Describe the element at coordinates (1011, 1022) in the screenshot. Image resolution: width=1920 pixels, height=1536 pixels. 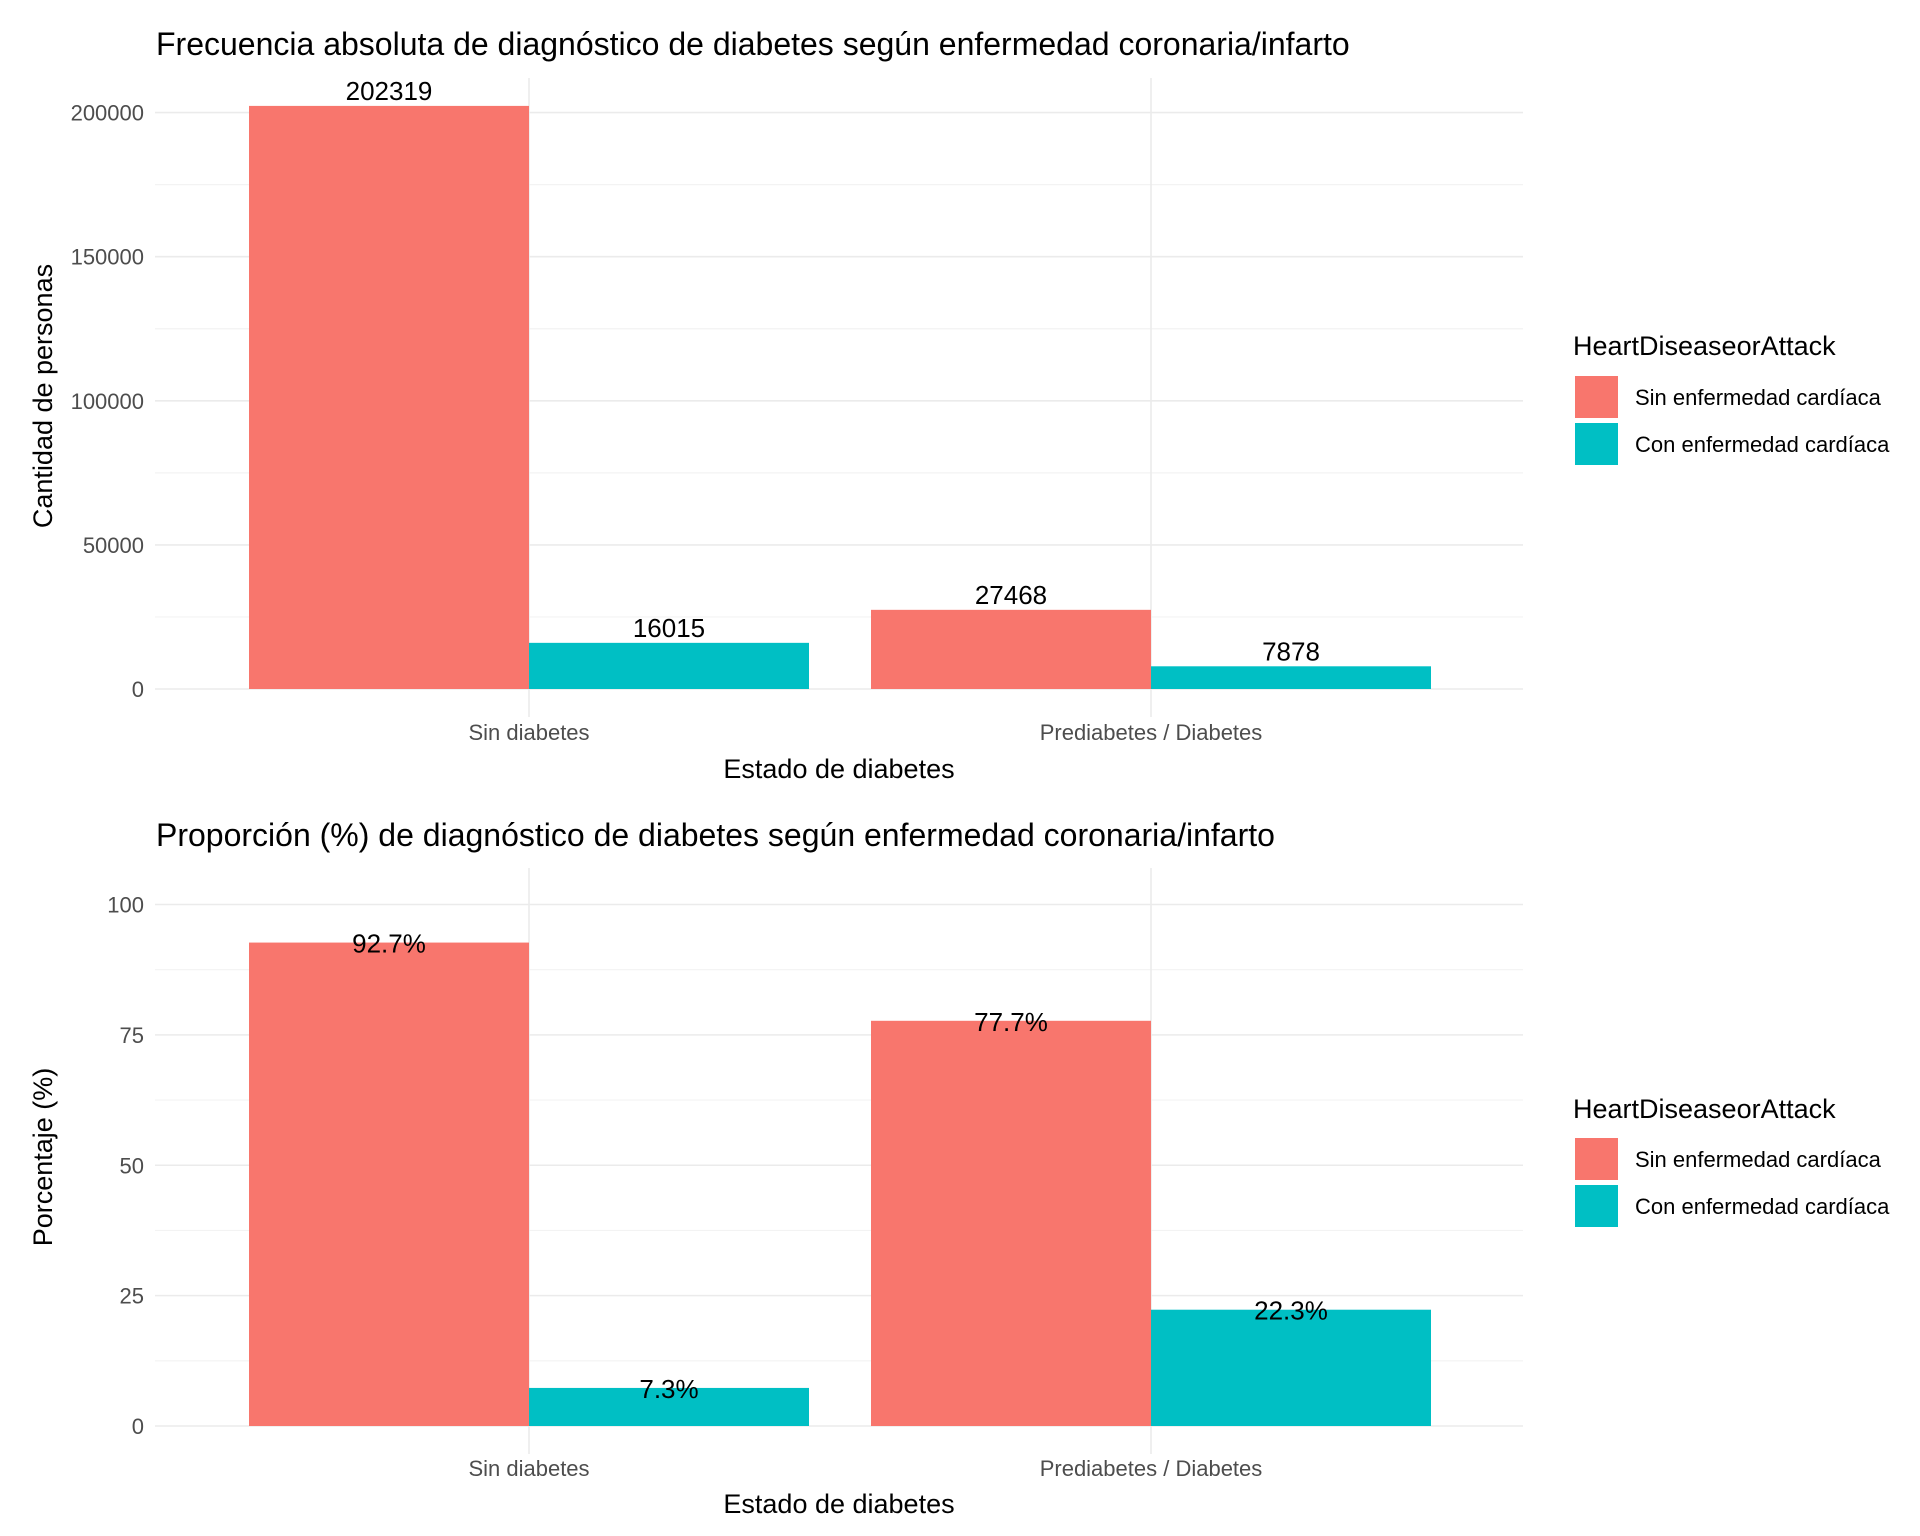
I see `data-label: 77.7%` at that location.